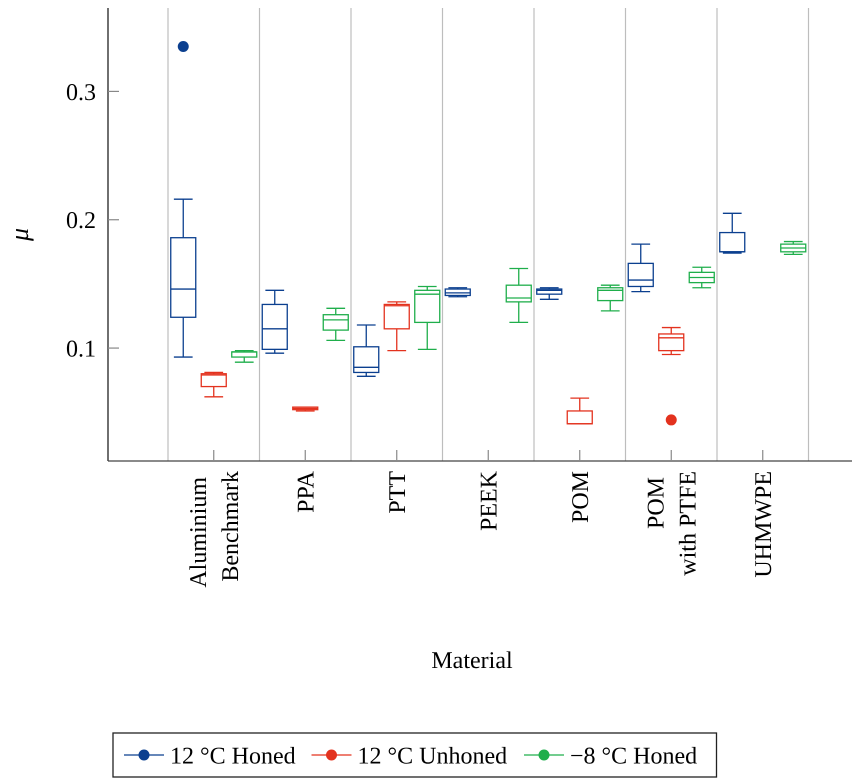  What do you see at coordinates (81, 93) in the screenshot?
I see `y-tick-label: 0.3` at bounding box center [81, 93].